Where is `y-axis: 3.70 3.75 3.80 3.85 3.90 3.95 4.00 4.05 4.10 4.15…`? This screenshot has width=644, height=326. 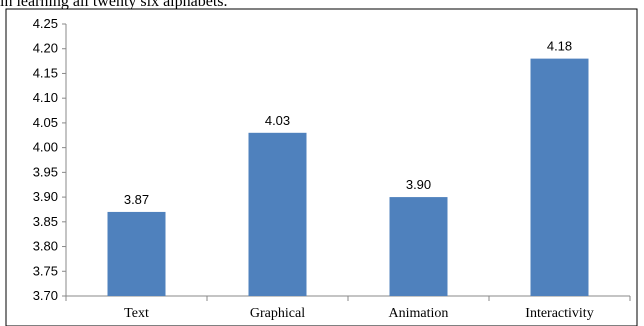 y-axis: 3.70 3.75 3.80 3.85 3.90 3.95 4.00 4.05 4.10 4.15… is located at coordinates (50, 159).